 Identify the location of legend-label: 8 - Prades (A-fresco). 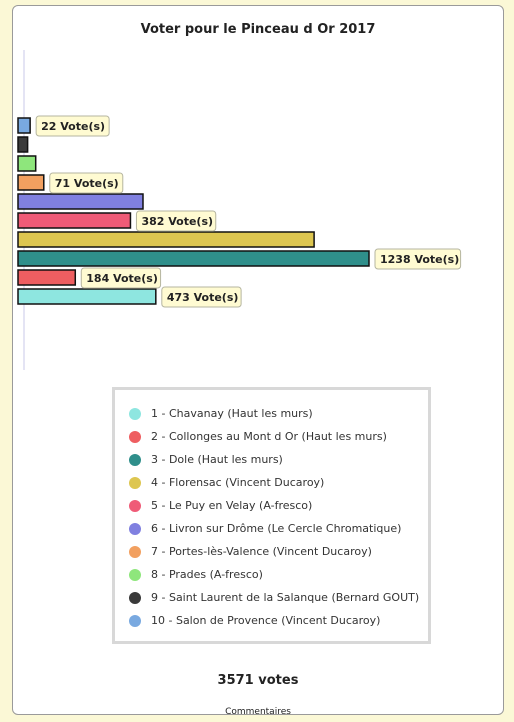
(207, 574).